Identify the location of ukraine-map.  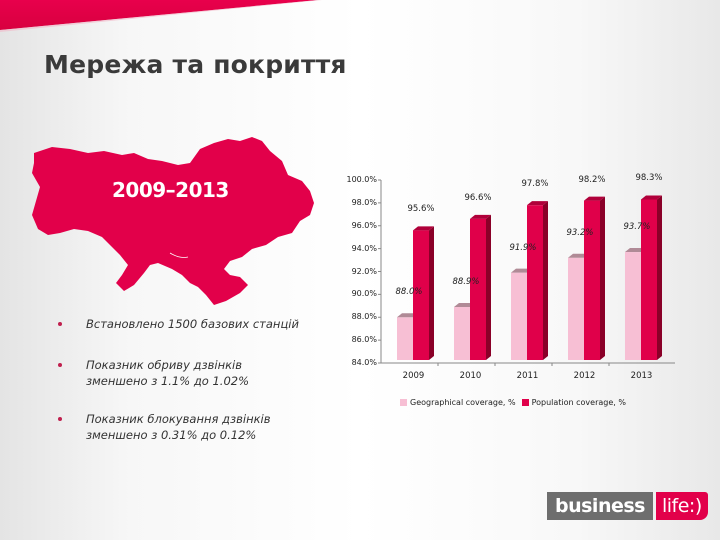
(173, 221).